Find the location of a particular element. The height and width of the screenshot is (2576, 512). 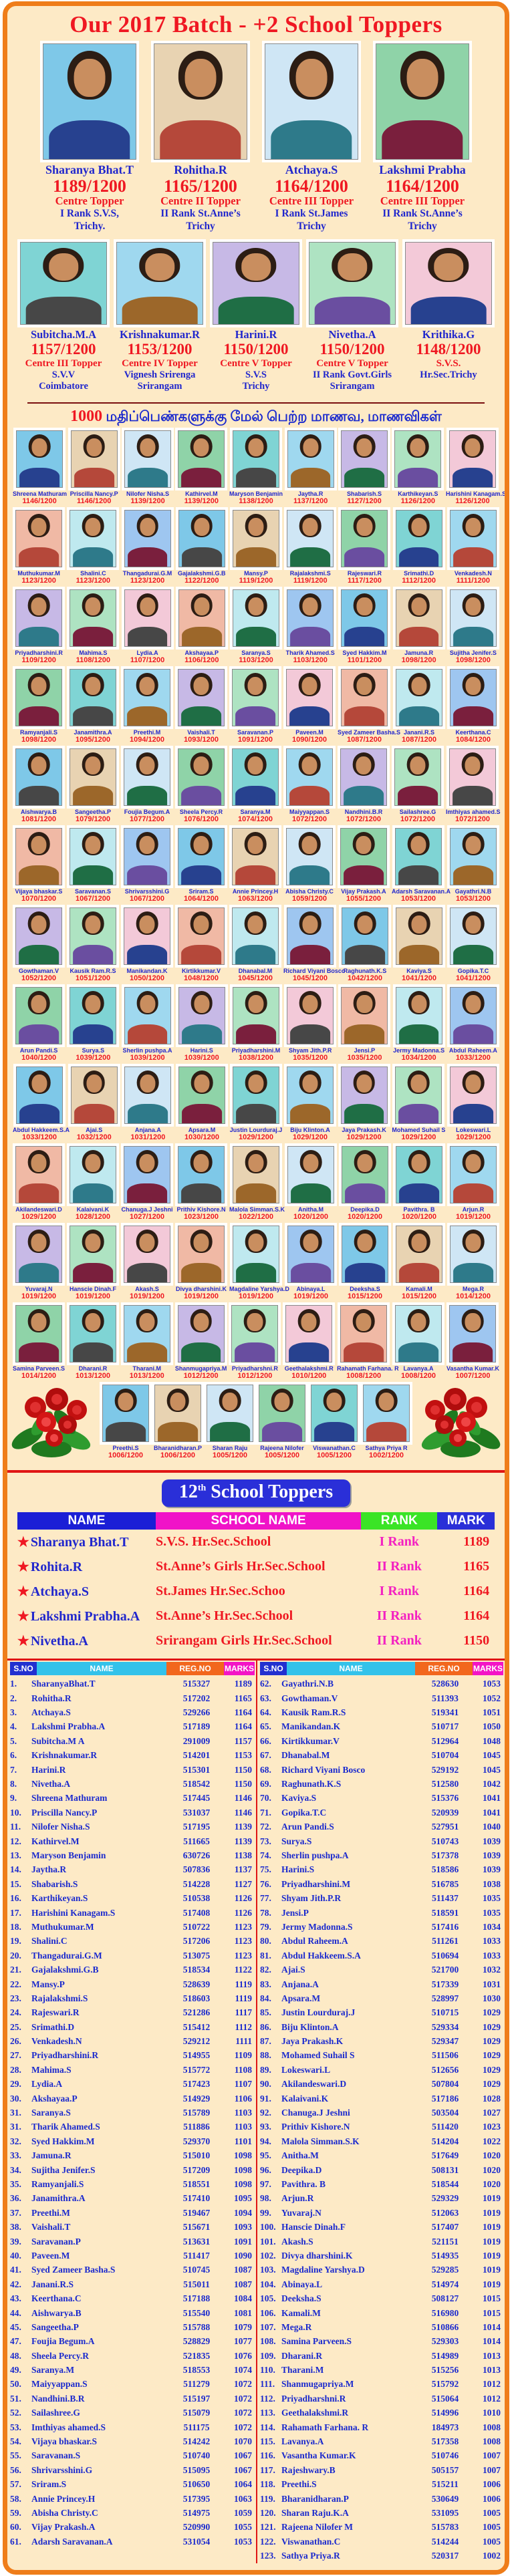

list-reg-no: 518553 is located at coordinates (196, 2370).